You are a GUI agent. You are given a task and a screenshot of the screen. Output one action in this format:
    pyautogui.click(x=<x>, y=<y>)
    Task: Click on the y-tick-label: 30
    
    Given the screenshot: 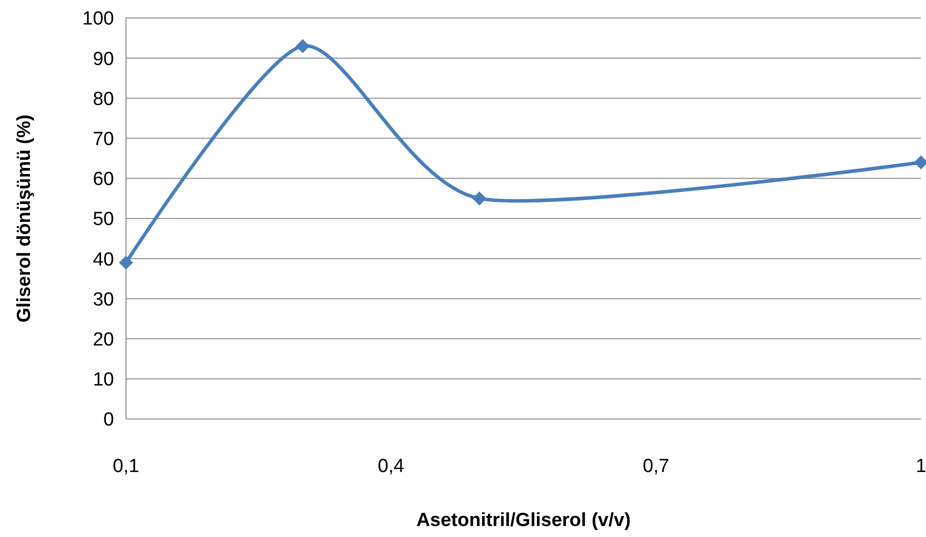 What is the action you would take?
    pyautogui.click(x=103, y=299)
    